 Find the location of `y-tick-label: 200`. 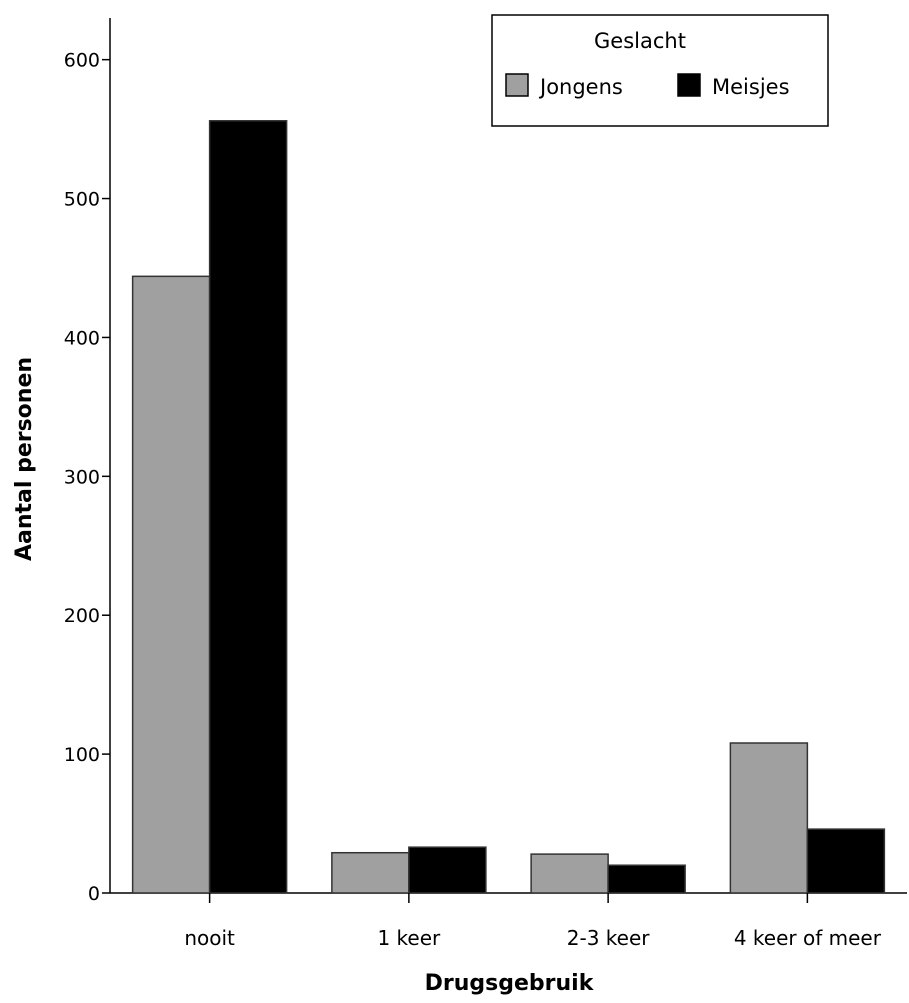

y-tick-label: 200 is located at coordinates (82, 616).